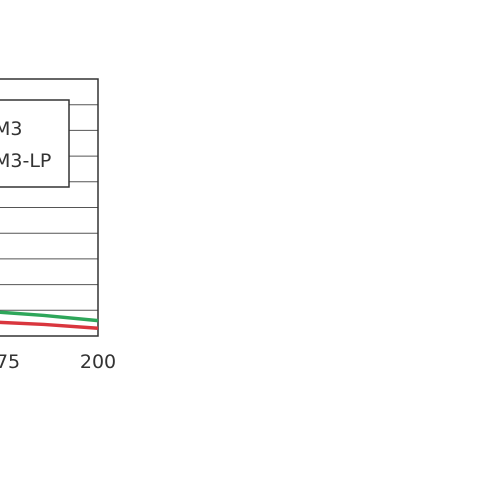  What do you see at coordinates (10, 362) in the screenshot?
I see `x-tick-175: 175` at bounding box center [10, 362].